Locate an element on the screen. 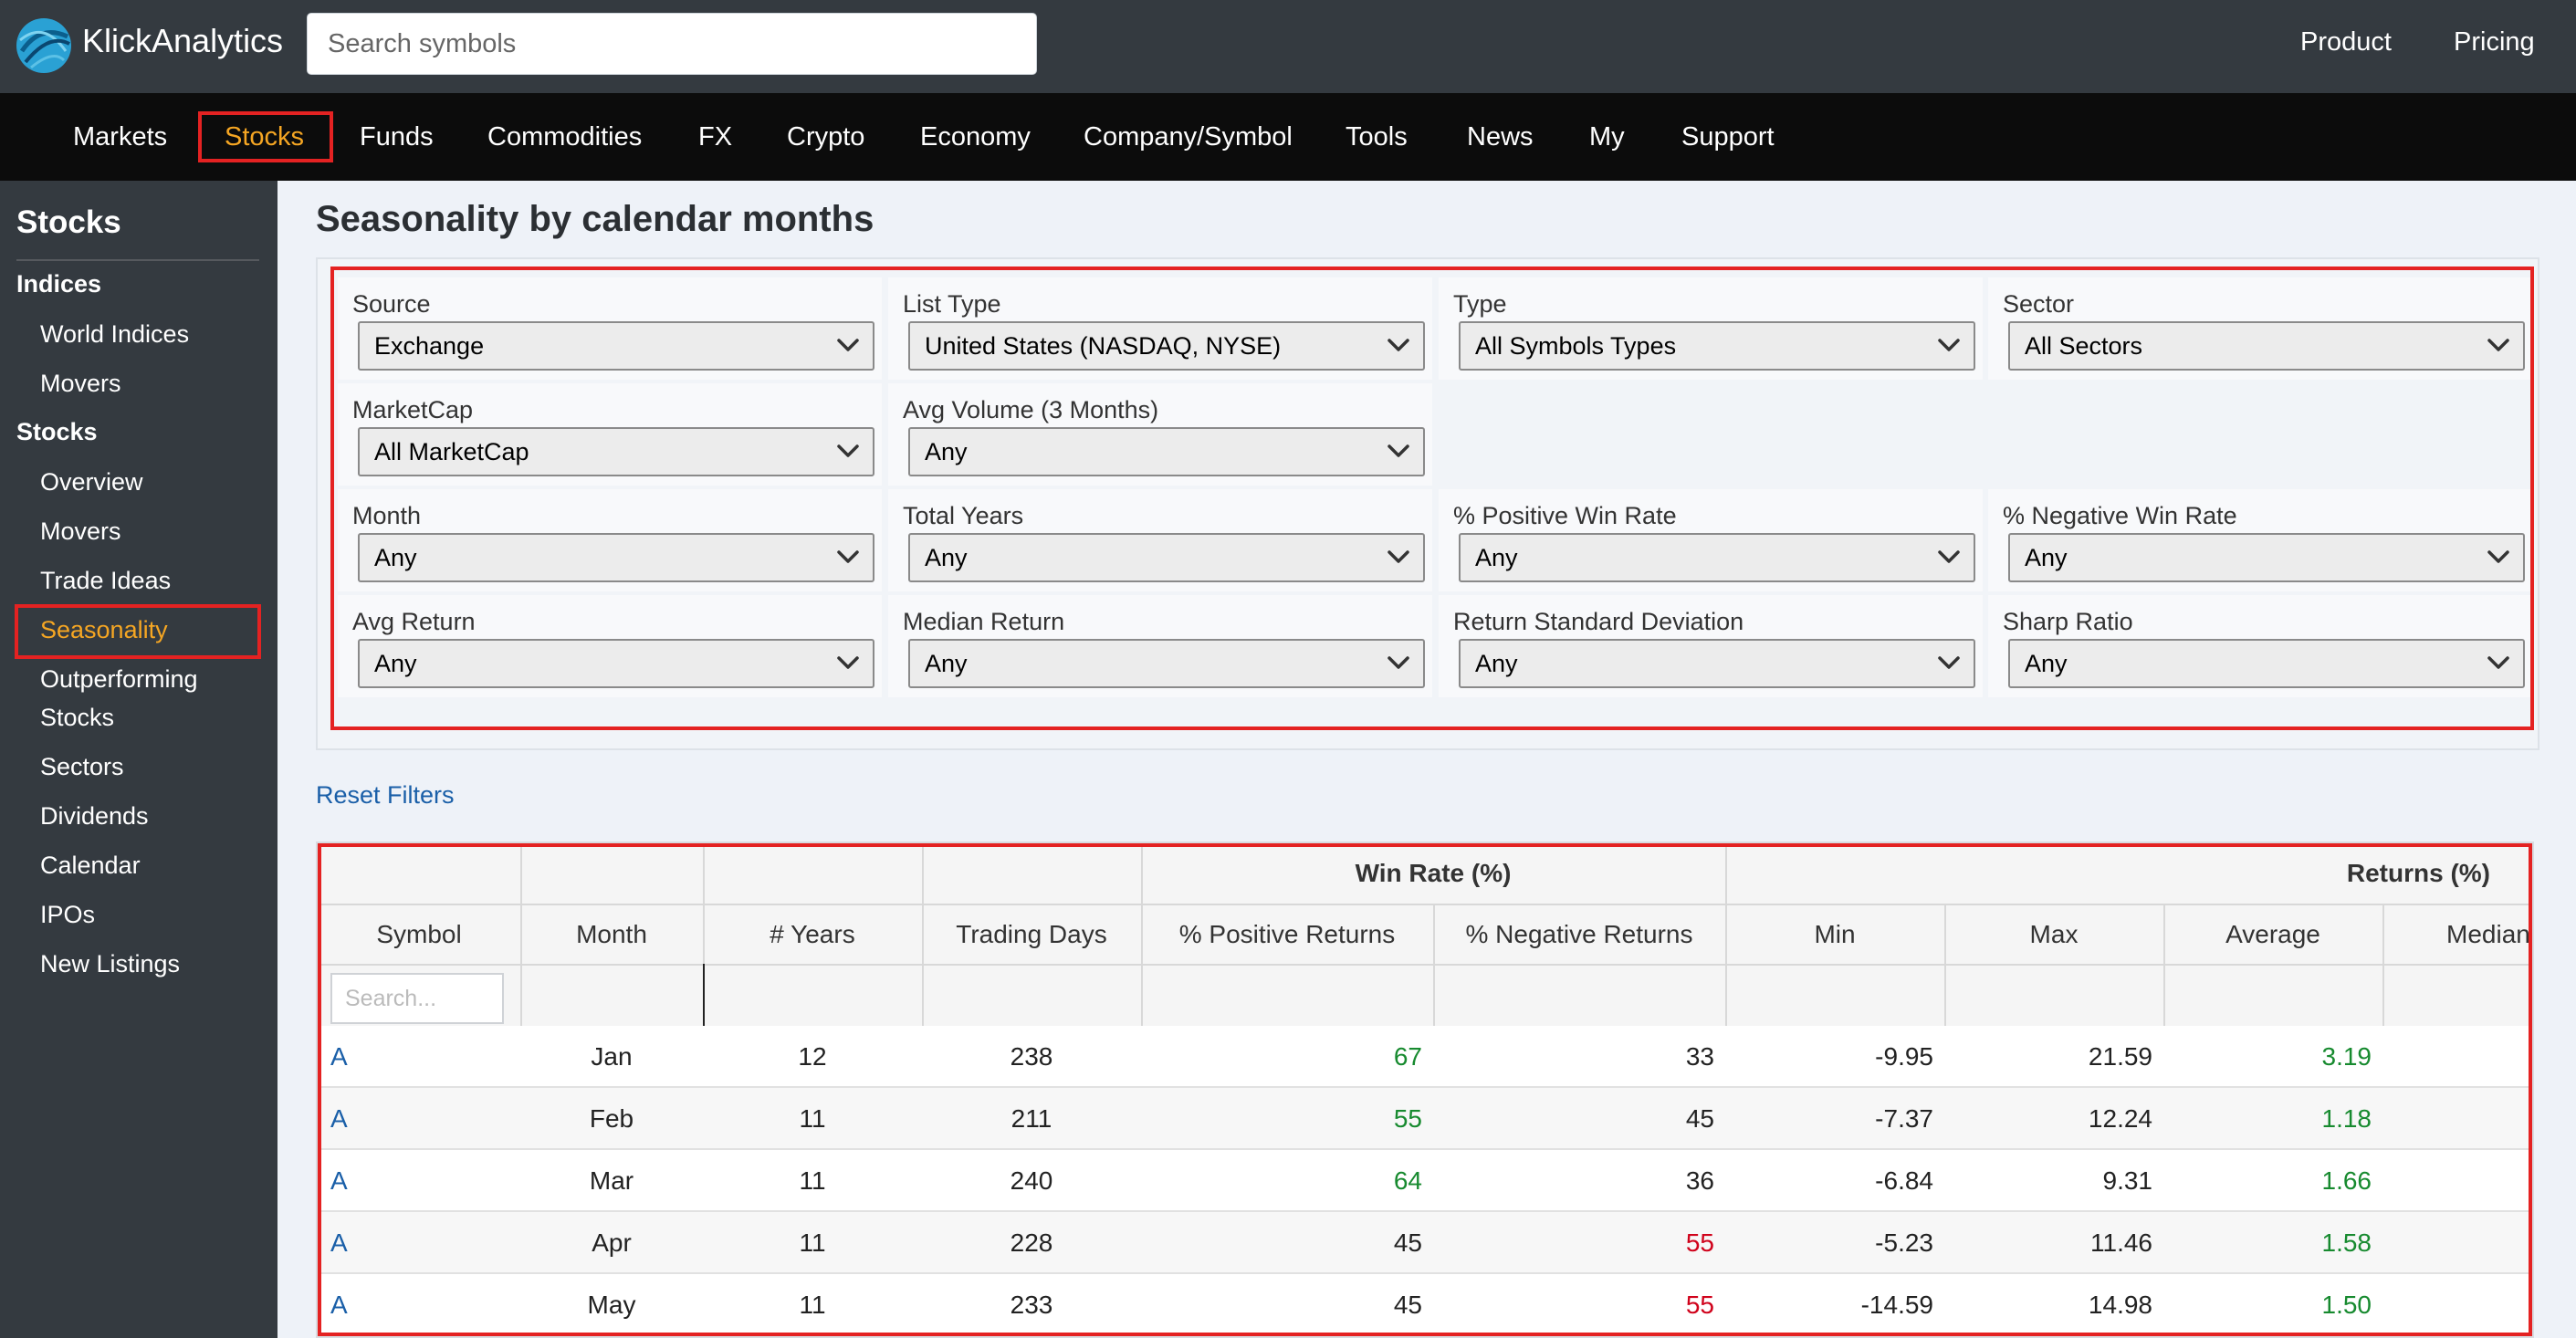  filter-label: Median Return is located at coordinates (984, 621).